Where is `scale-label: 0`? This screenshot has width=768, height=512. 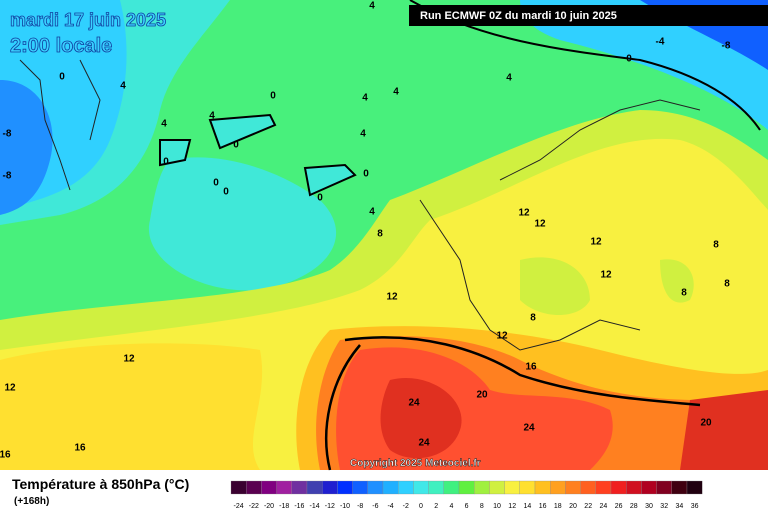
scale-label: 0 is located at coordinates (421, 506).